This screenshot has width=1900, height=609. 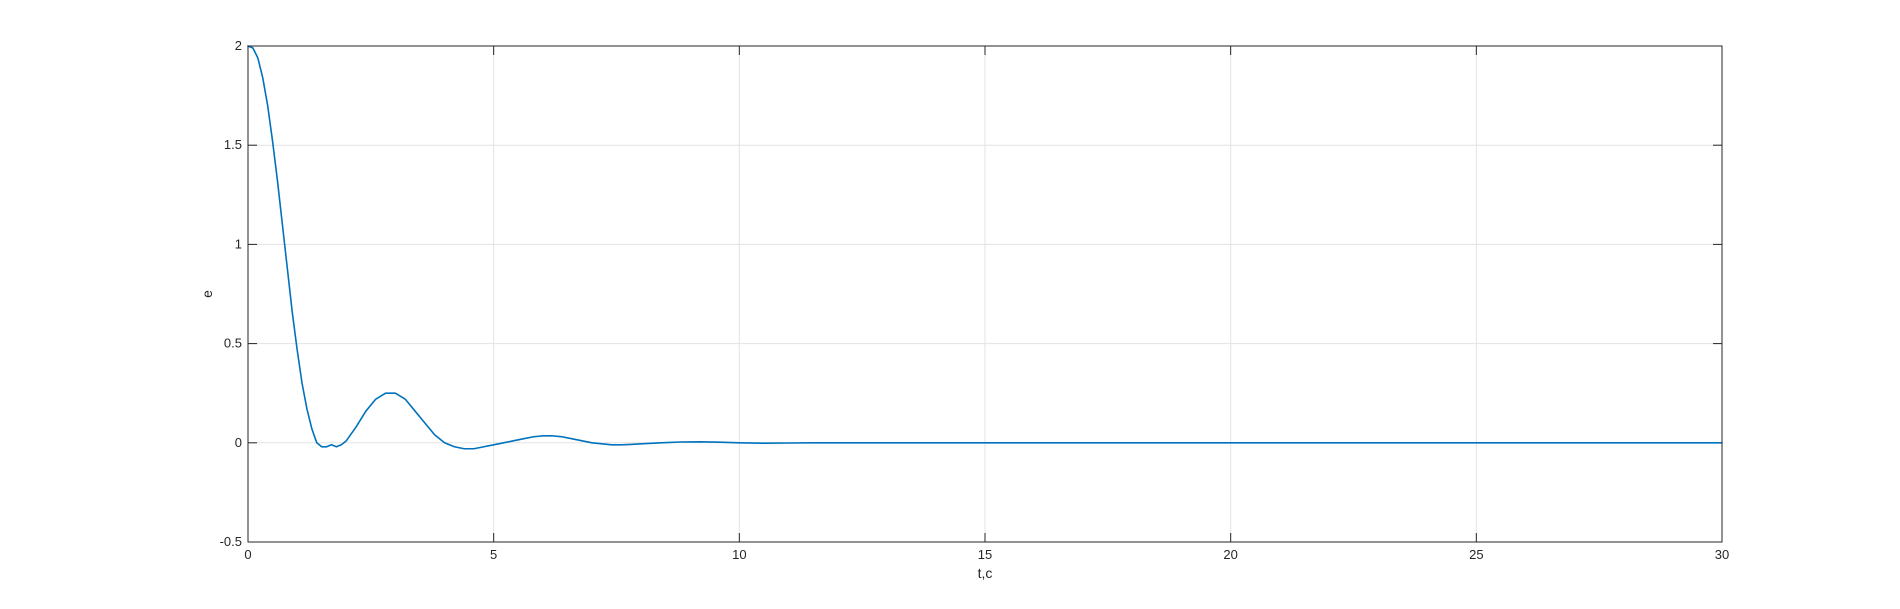 What do you see at coordinates (233, 343) in the screenshot?
I see `y-tick-label: 0.5` at bounding box center [233, 343].